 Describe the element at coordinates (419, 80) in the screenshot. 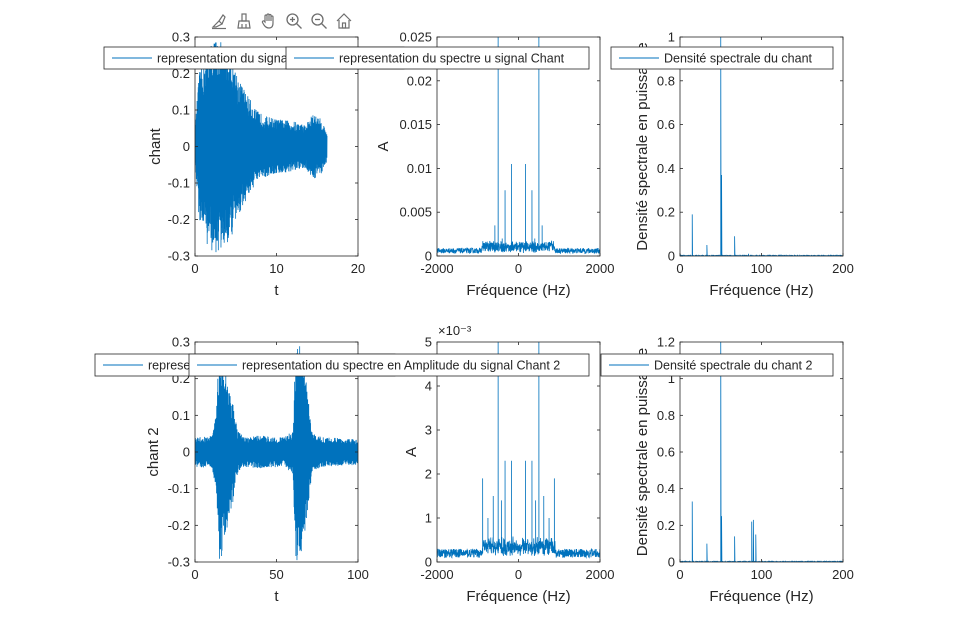

I see `y-tick-label: 0.02` at that location.